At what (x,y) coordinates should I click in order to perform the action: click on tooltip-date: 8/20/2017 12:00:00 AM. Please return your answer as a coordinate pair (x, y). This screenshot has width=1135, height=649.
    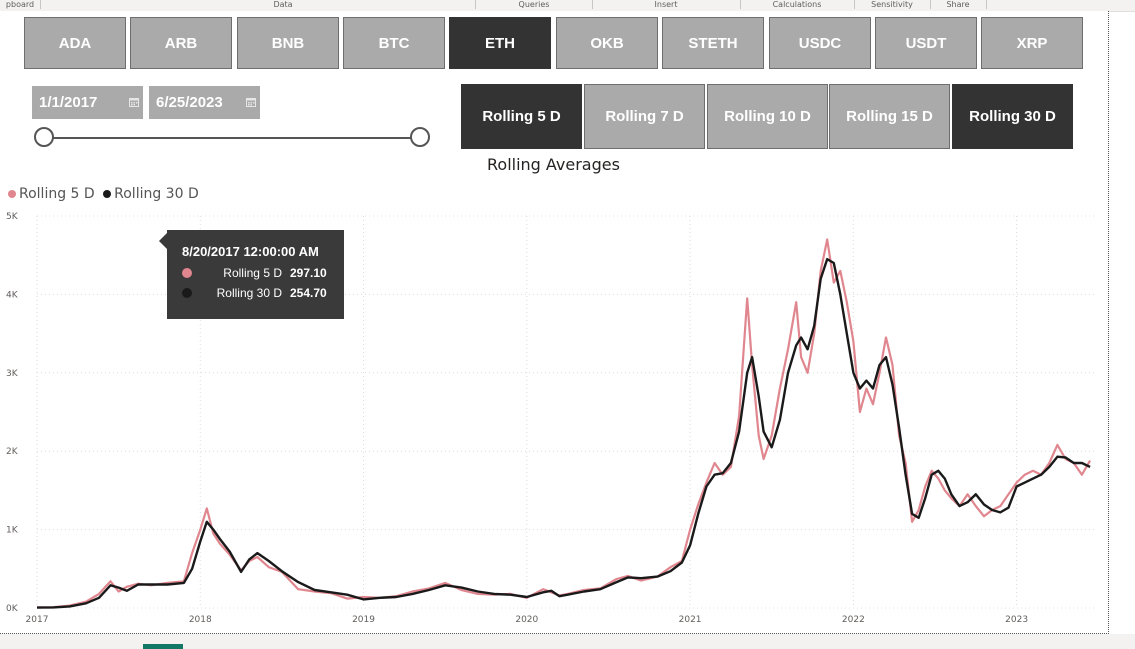
    Looking at the image, I should click on (250, 251).